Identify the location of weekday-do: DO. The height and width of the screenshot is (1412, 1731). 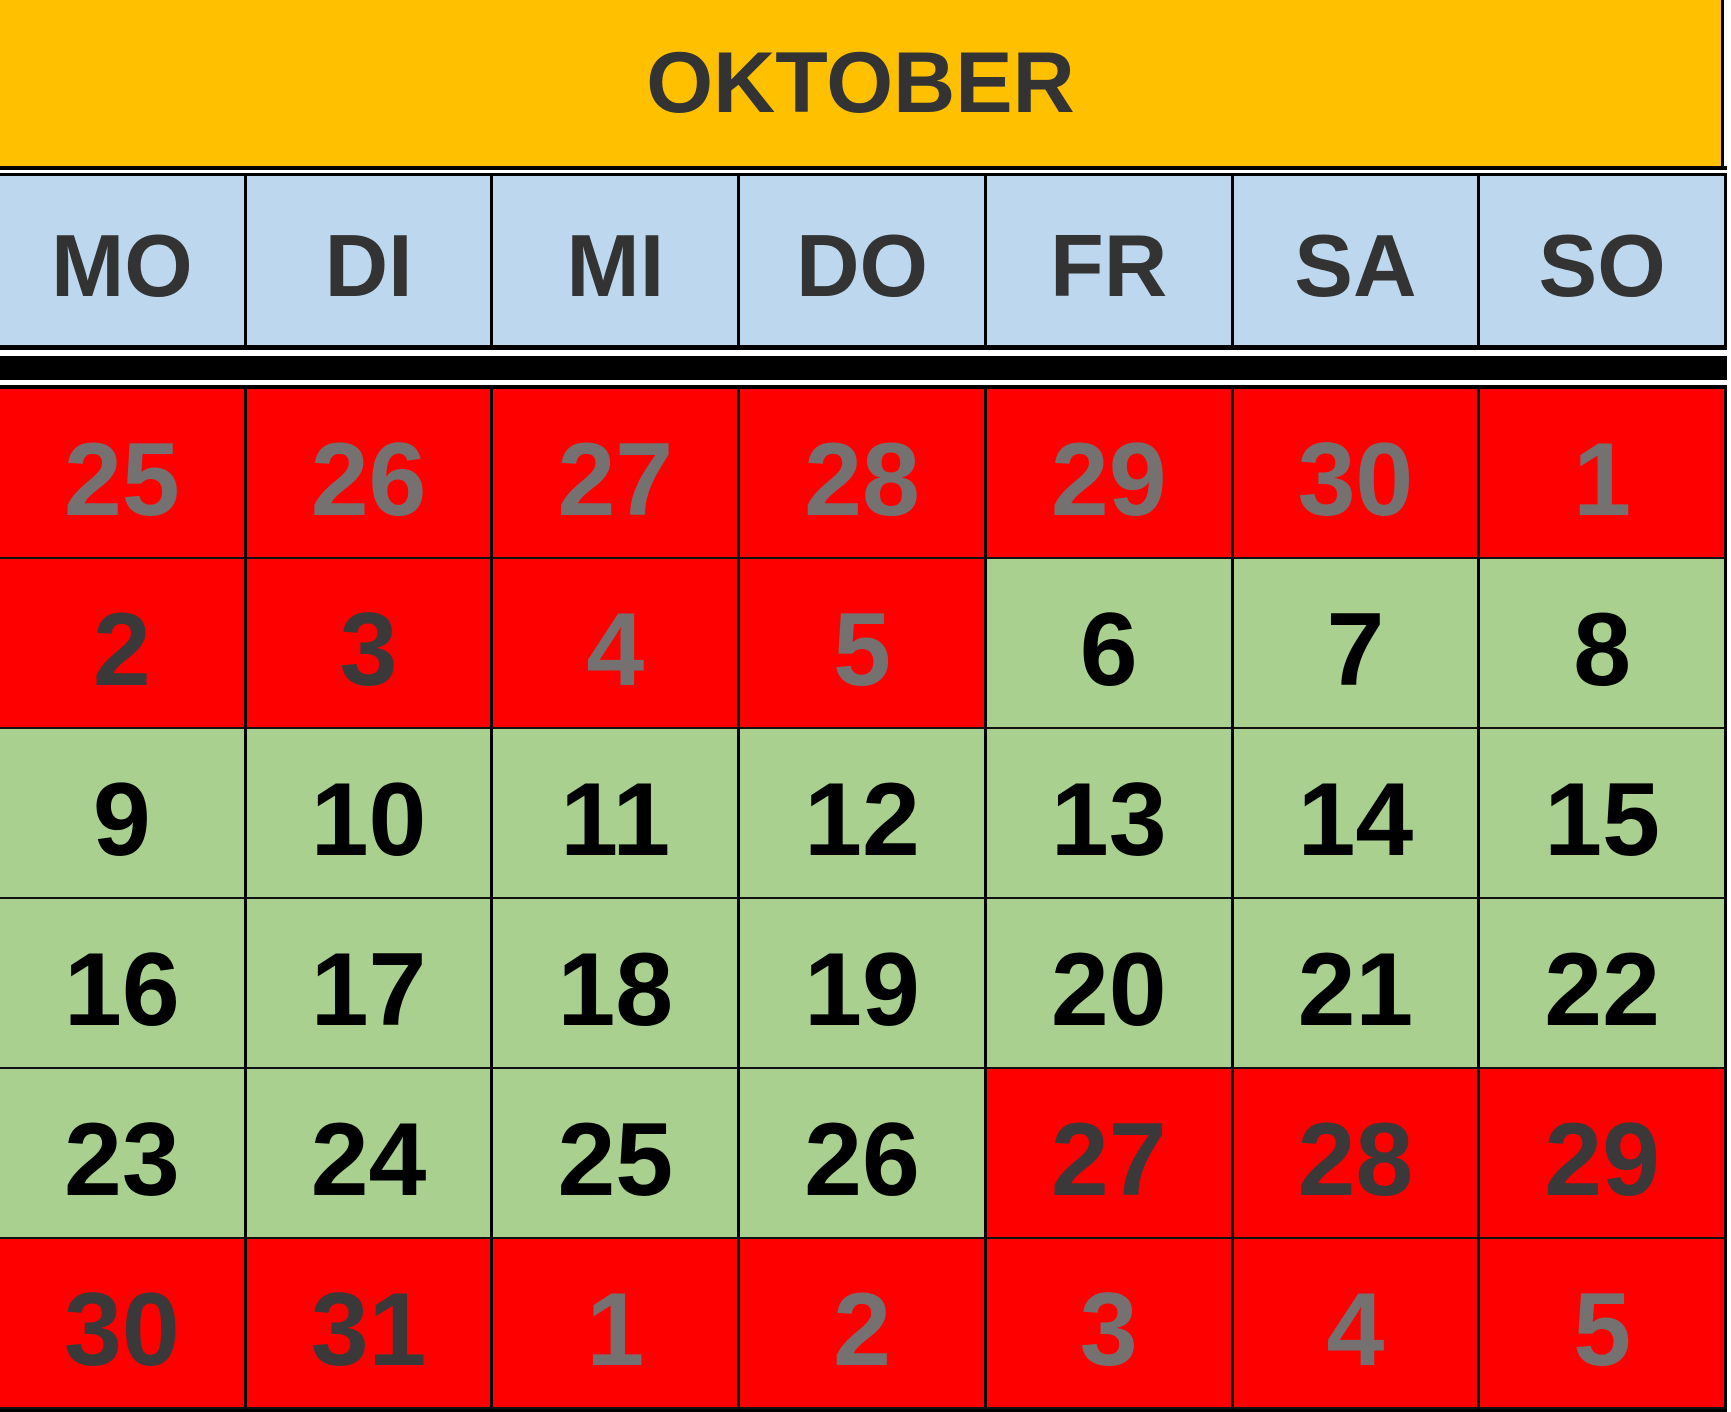
(863, 261).